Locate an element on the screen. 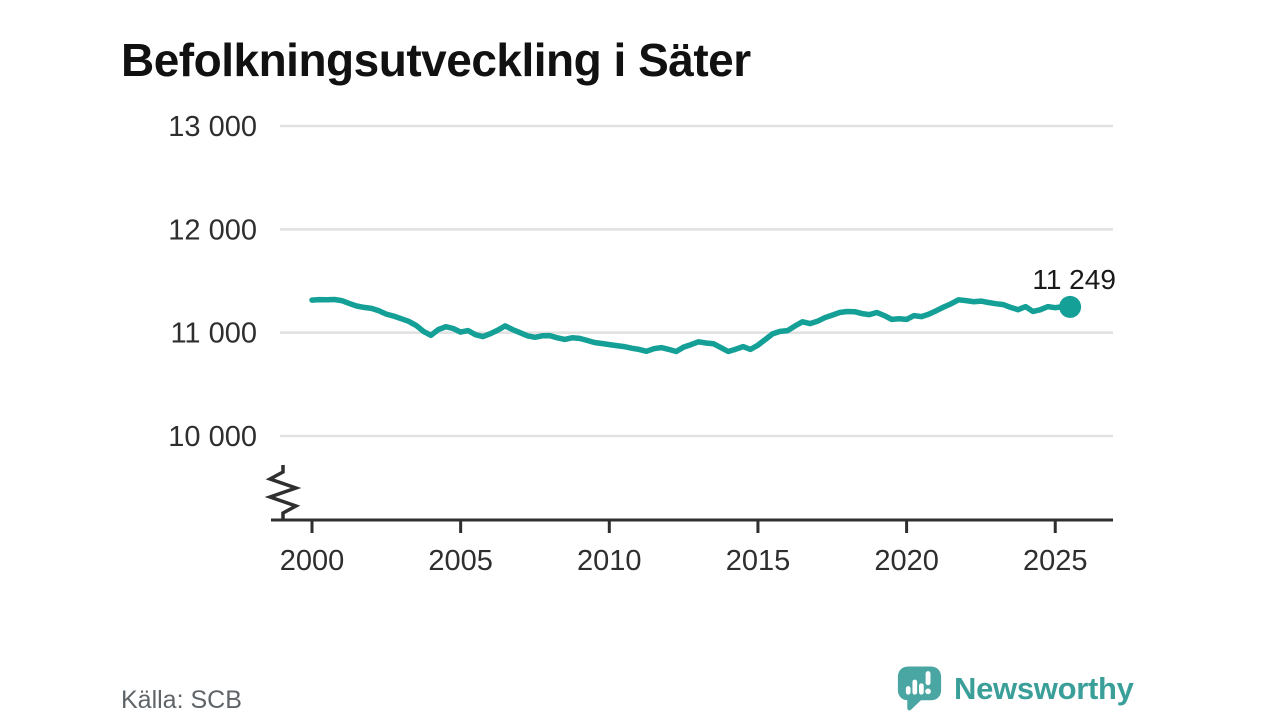 The height and width of the screenshot is (720, 1280). x-axis-tick-label: 2000 is located at coordinates (312, 561).